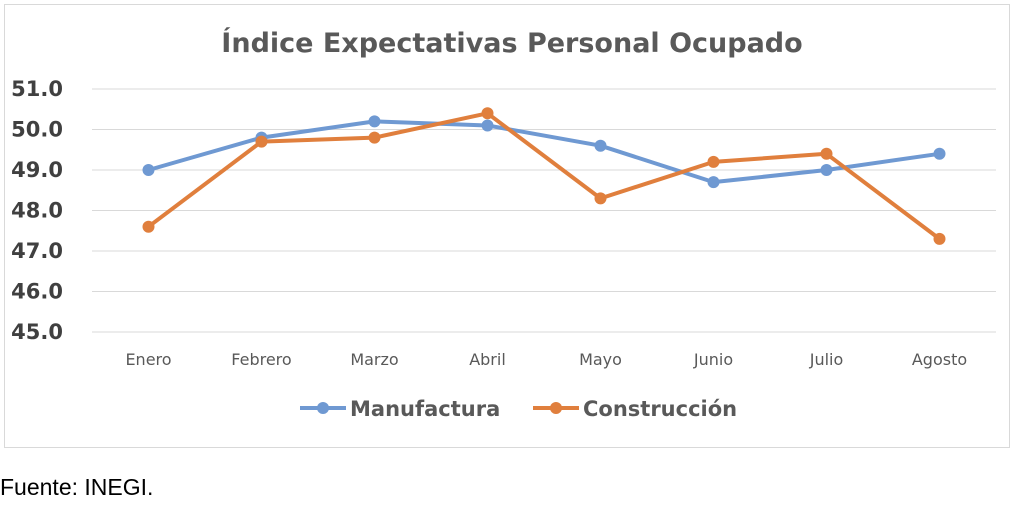 The image size is (1024, 508). Describe the element at coordinates (518, 409) in the screenshot. I see `legend: Manufactura Construcción` at that location.